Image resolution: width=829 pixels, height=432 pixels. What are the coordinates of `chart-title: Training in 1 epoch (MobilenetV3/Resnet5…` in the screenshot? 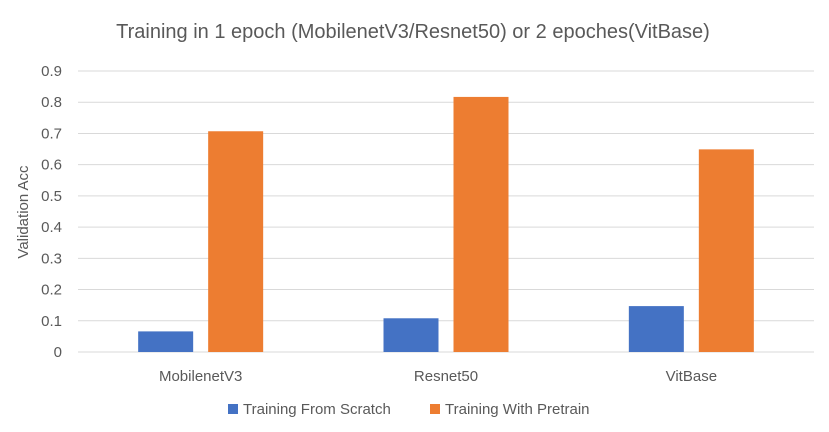 It's located at (413, 32).